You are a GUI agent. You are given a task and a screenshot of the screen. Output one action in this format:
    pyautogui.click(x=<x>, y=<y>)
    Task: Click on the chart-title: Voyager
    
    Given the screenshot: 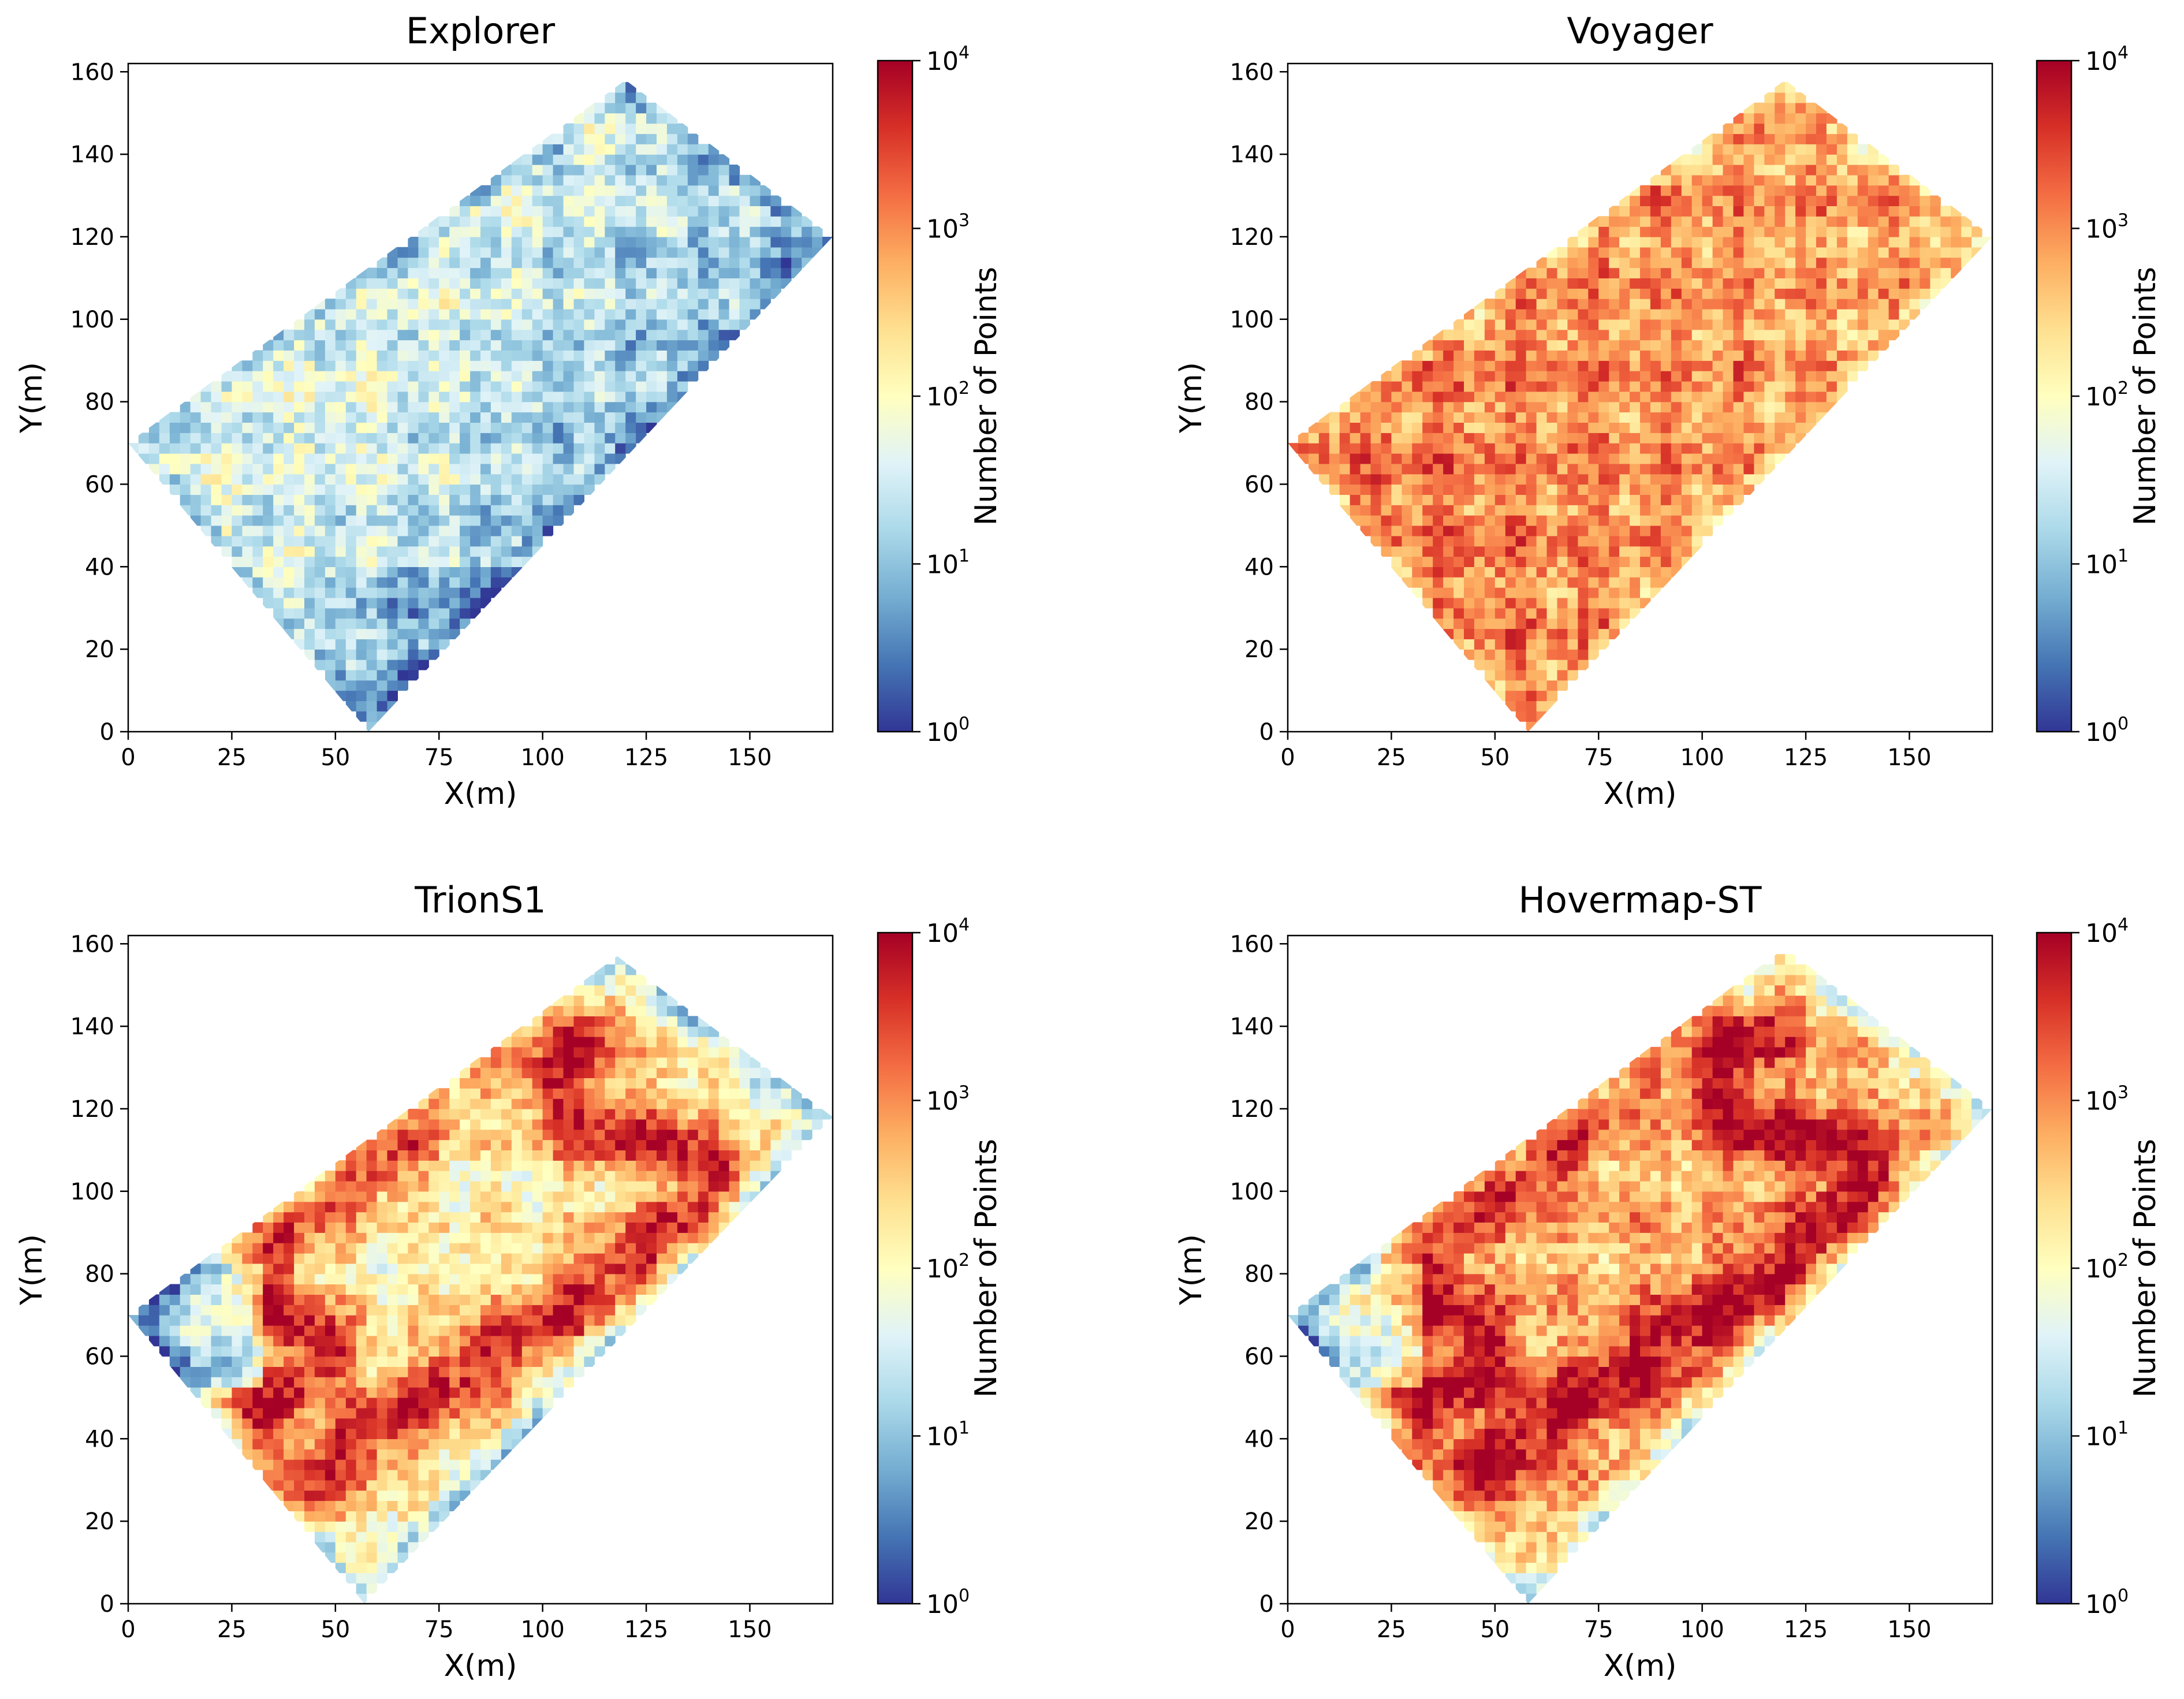 What is the action you would take?
    pyautogui.click(x=1640, y=31)
    